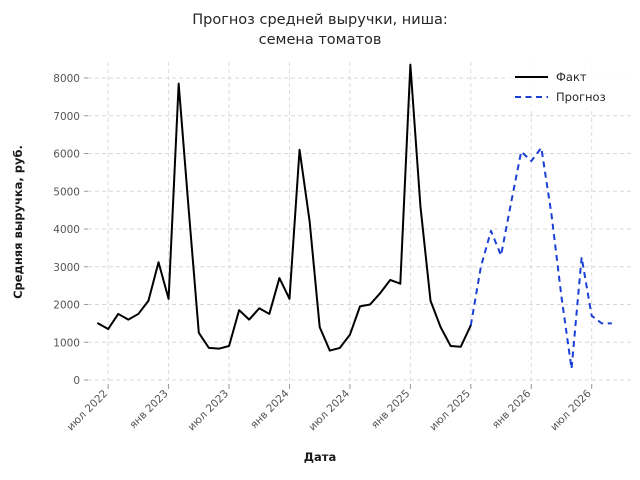  What do you see at coordinates (320, 457) in the screenshot?
I see `x-axis-label: Дата` at bounding box center [320, 457].